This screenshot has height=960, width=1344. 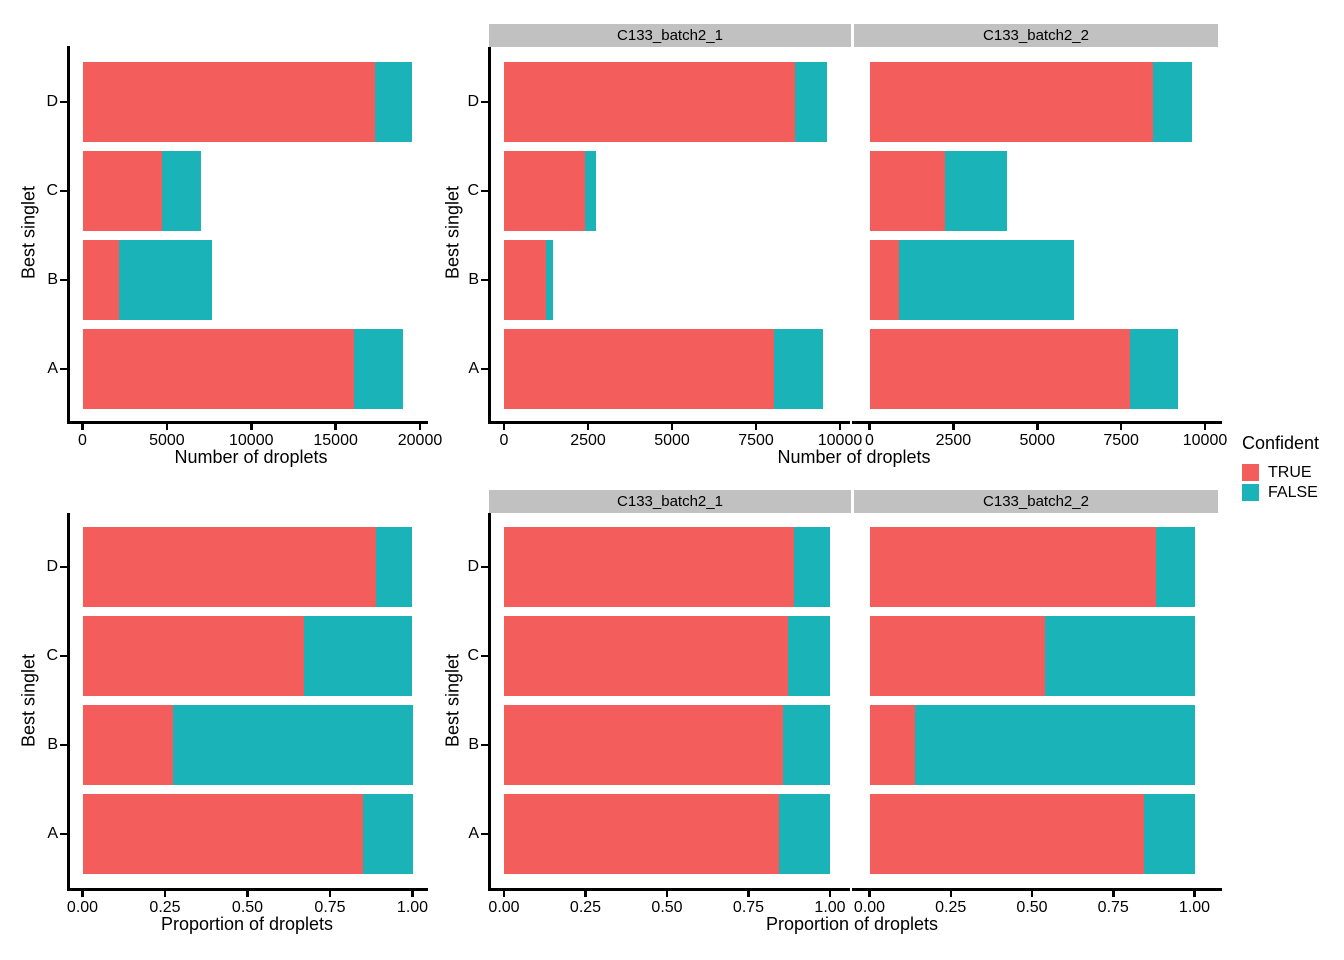 I want to click on legend-row-false: FALSE, so click(x=1280, y=492).